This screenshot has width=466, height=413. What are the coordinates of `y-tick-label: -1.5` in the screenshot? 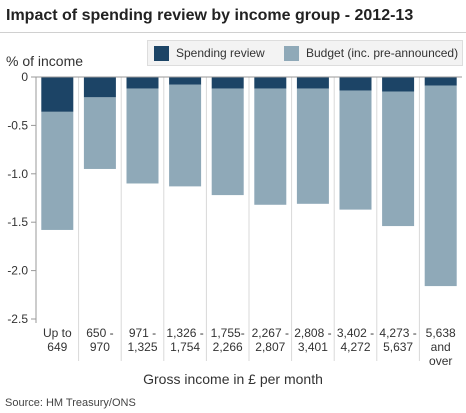 It's located at (17, 222).